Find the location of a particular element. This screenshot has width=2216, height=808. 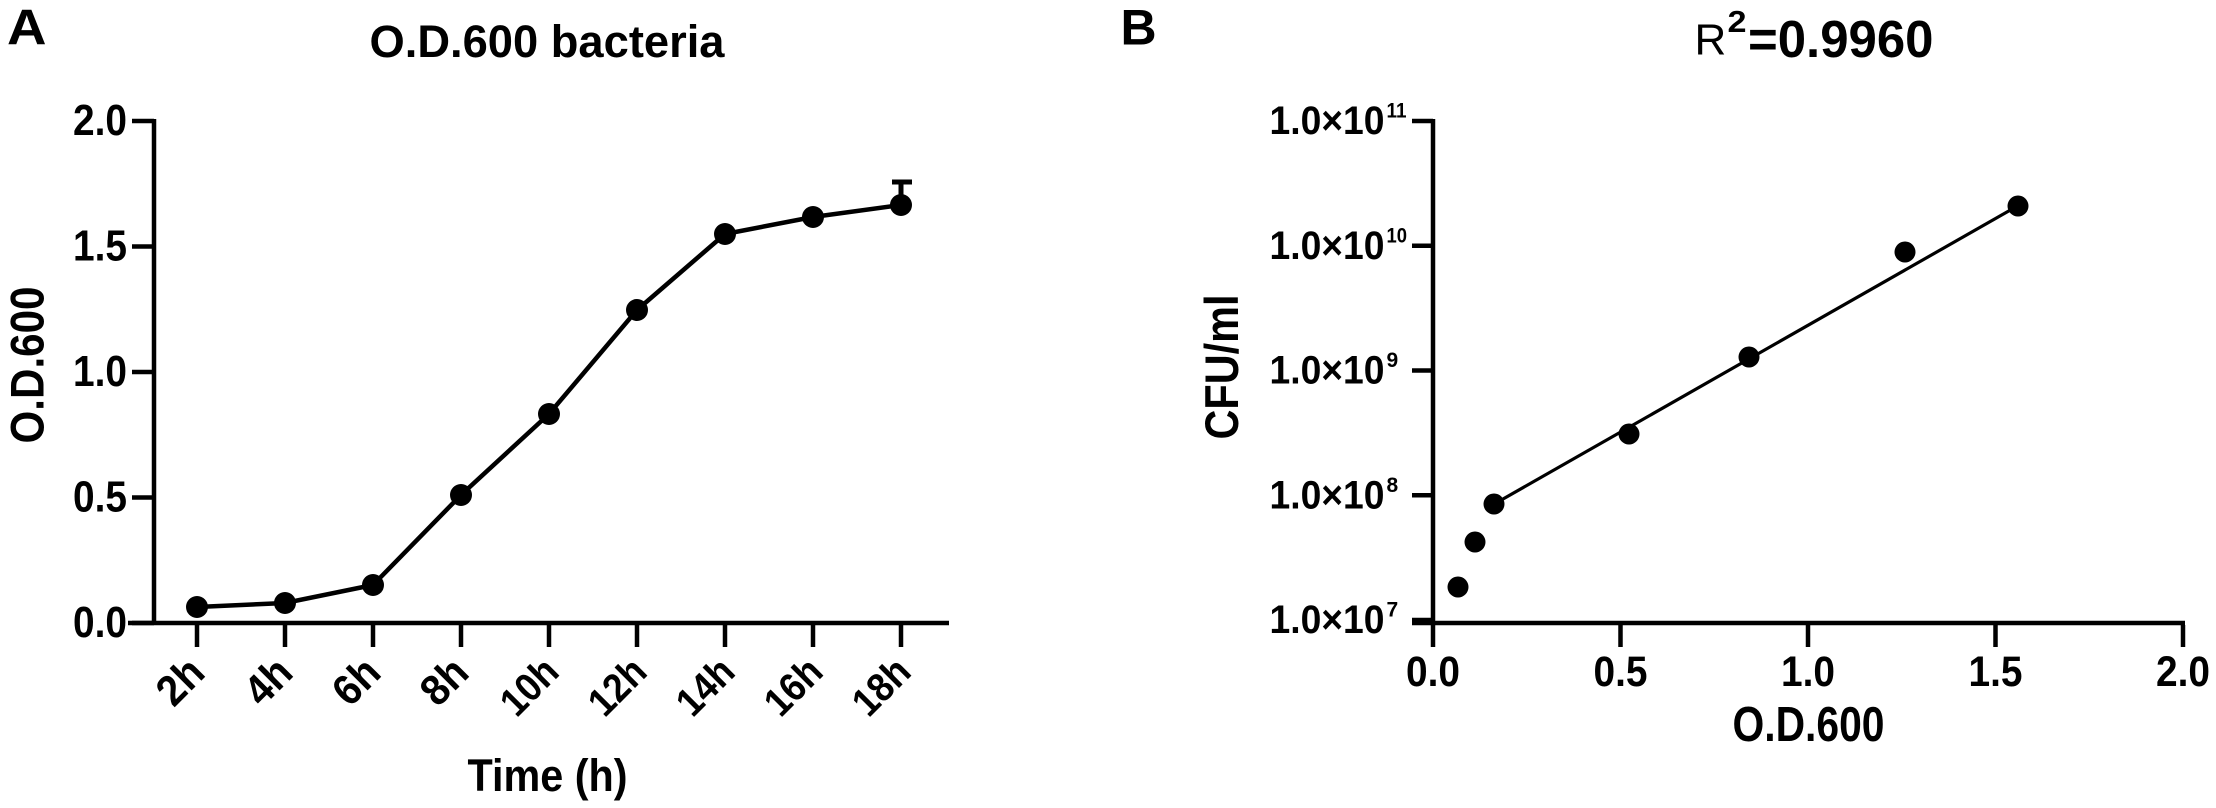

svg-text: 9 is located at coordinates (1393, 360).